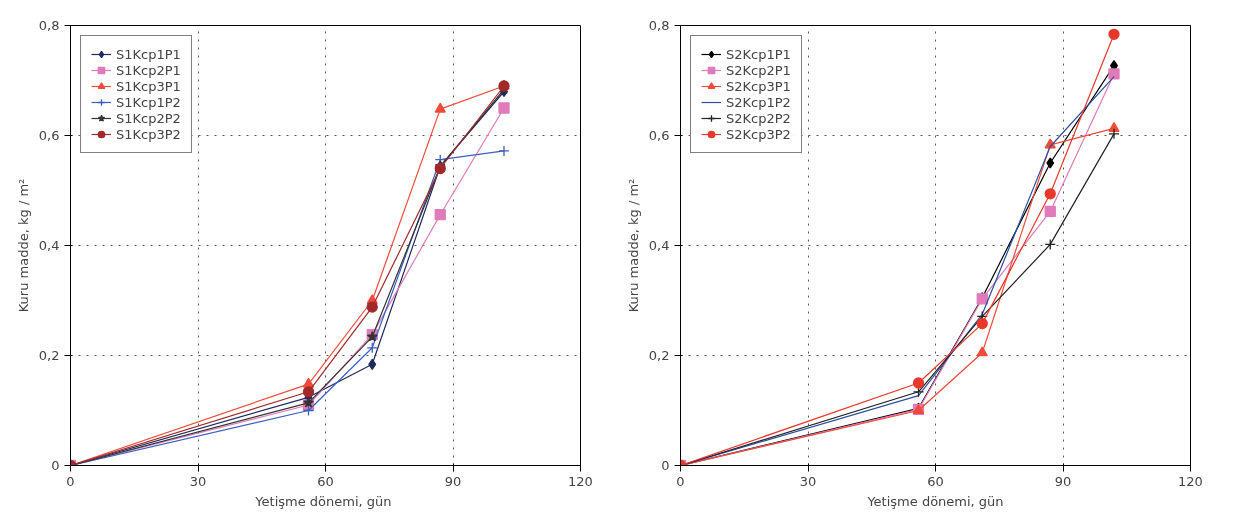 This screenshot has width=1239, height=531. What do you see at coordinates (148, 102) in the screenshot?
I see `legend-label: S1Kcp1P2` at bounding box center [148, 102].